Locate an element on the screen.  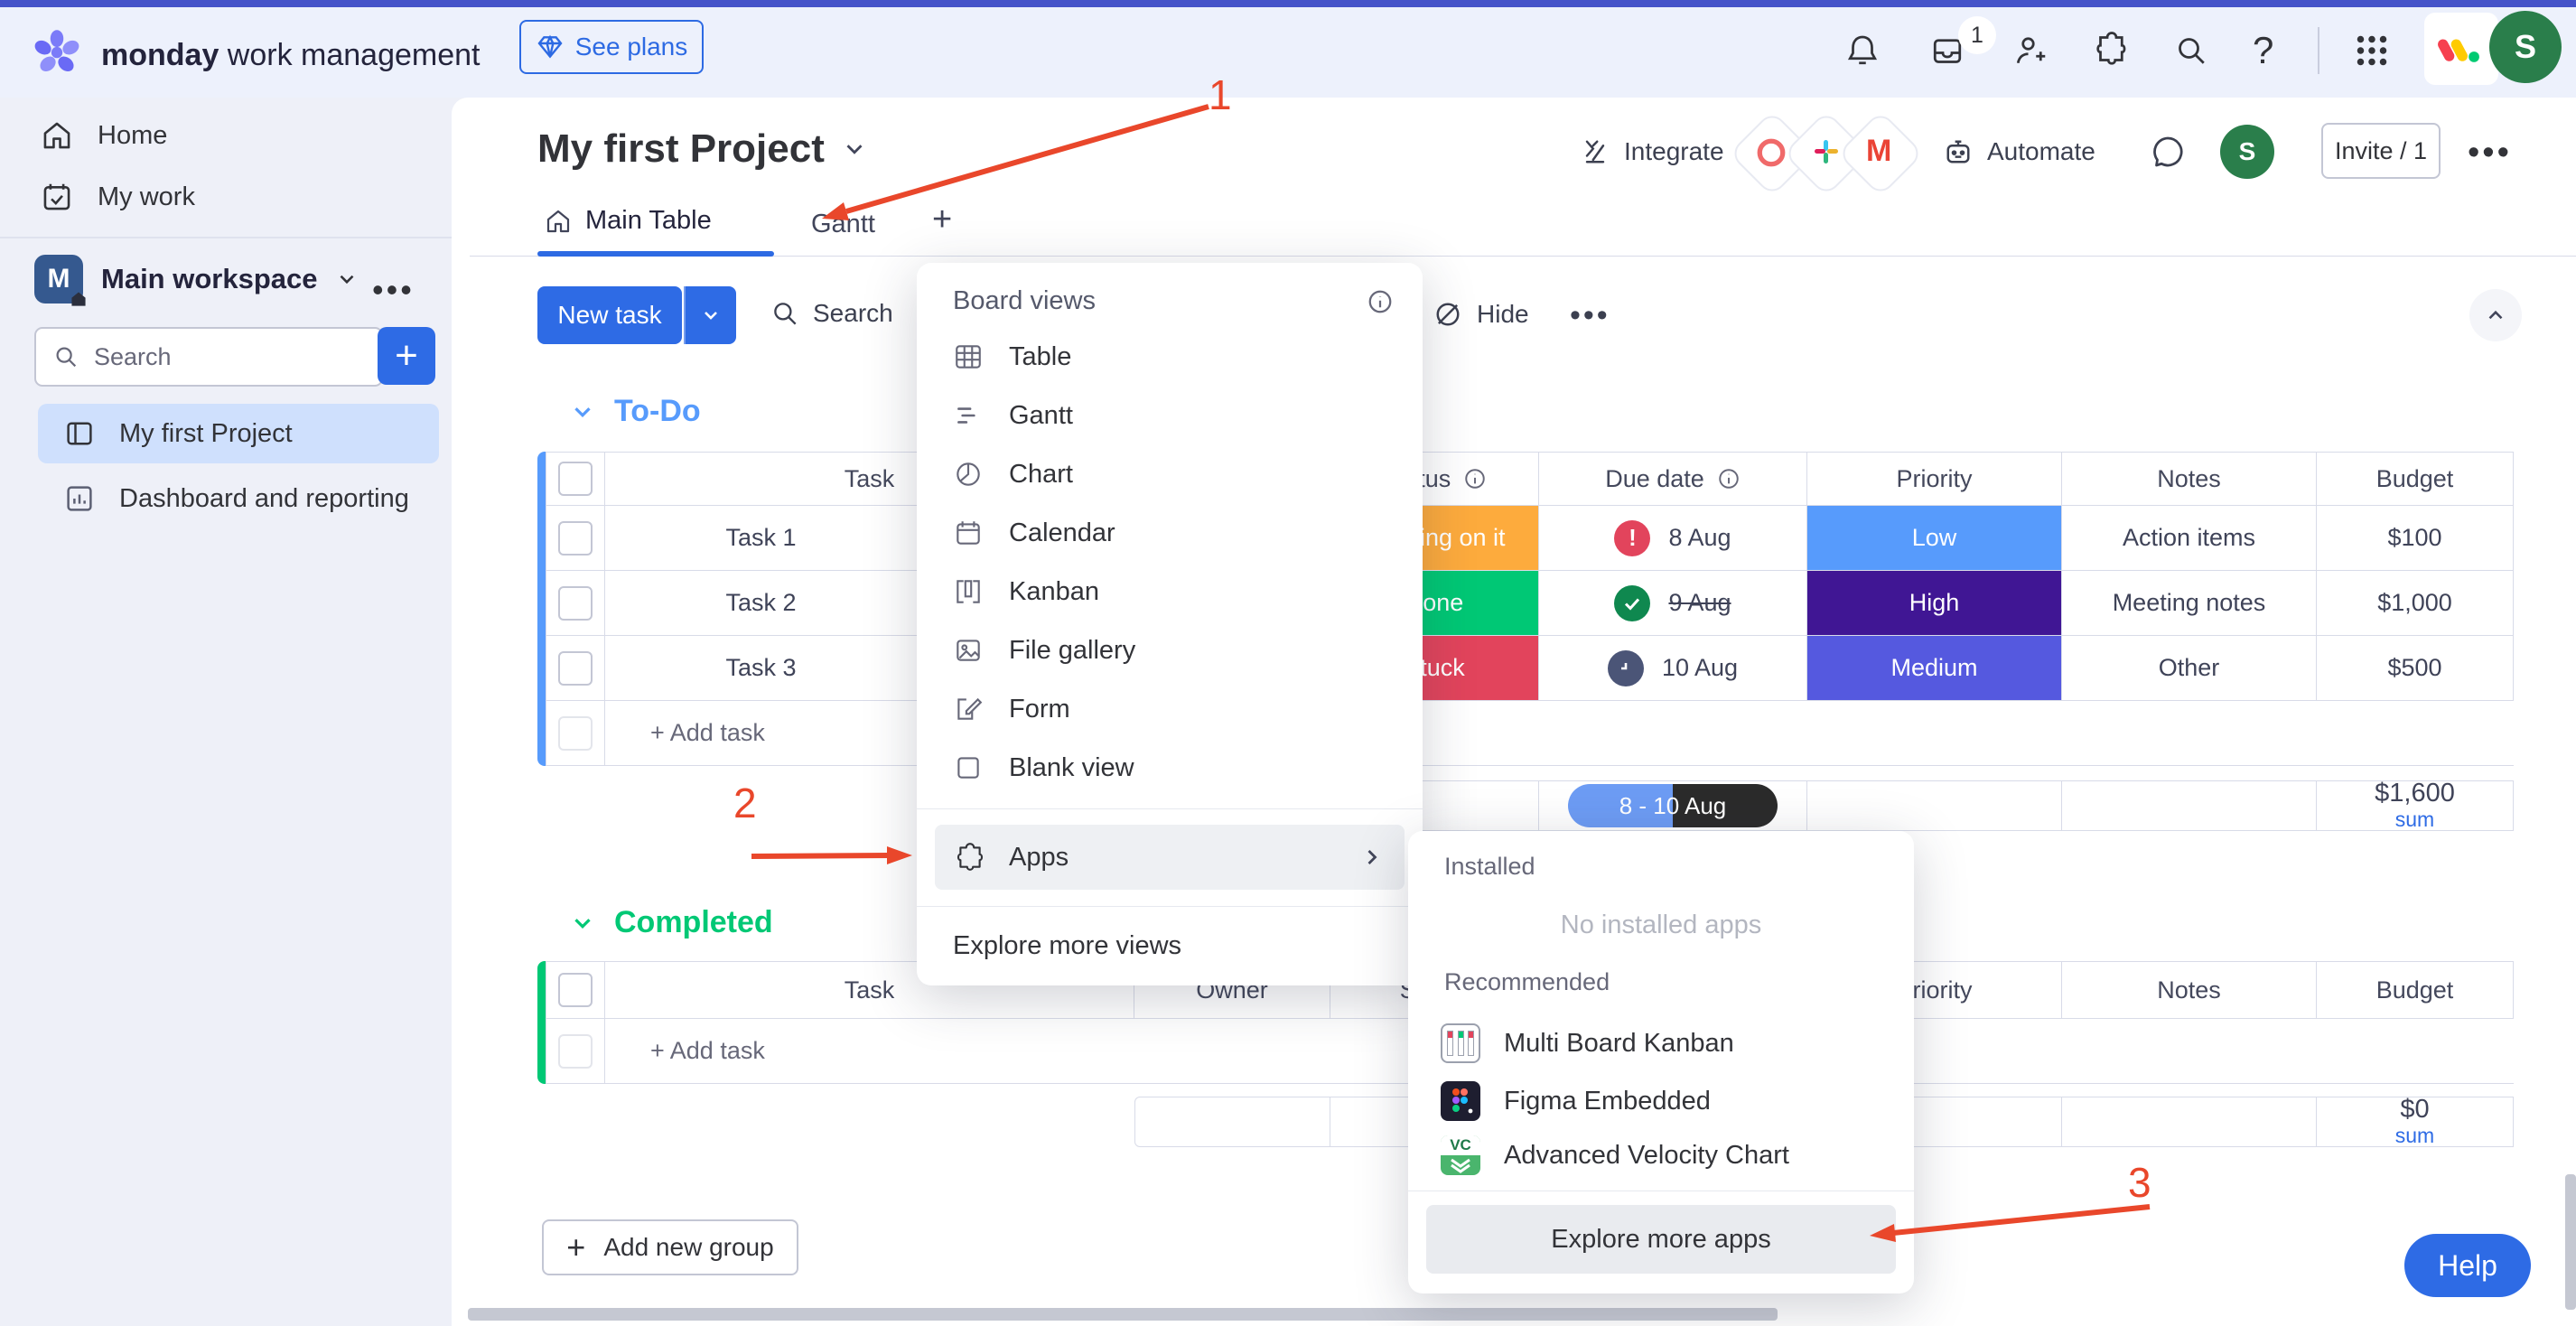
submenu-item-multi-board-kanban: Multi Board Kanban is located at coordinates (1587, 1043).